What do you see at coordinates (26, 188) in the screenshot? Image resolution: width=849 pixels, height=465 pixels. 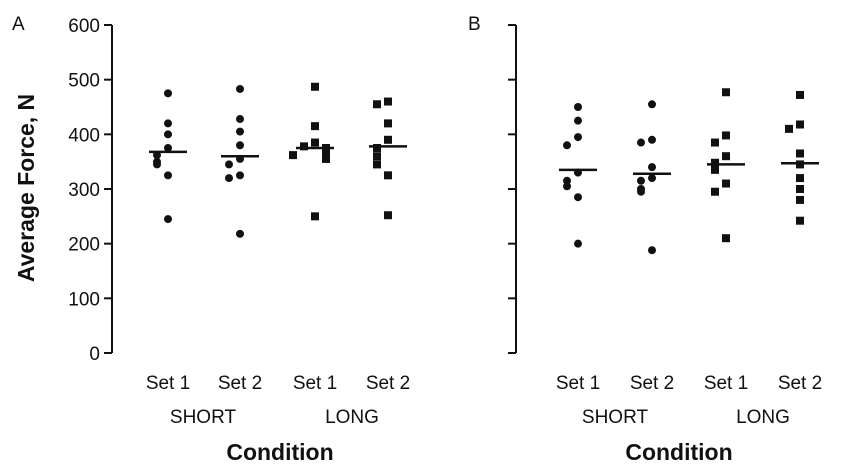 I see `y-axis-title: Average Force, N` at bounding box center [26, 188].